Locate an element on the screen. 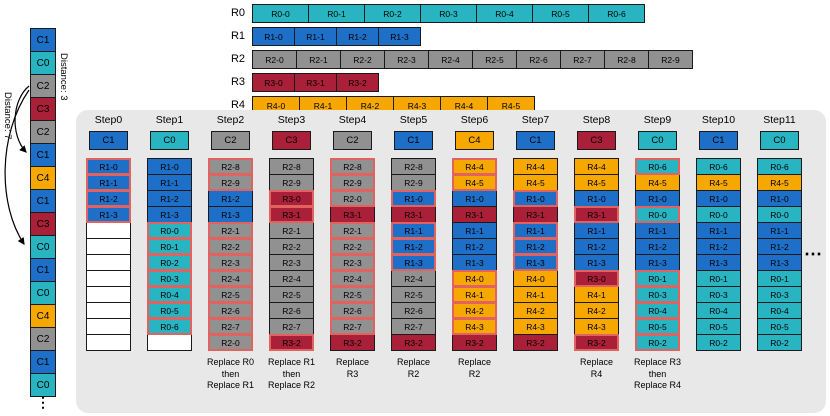 This screenshot has width=830, height=416. step-access-cell: C3 is located at coordinates (596, 140).